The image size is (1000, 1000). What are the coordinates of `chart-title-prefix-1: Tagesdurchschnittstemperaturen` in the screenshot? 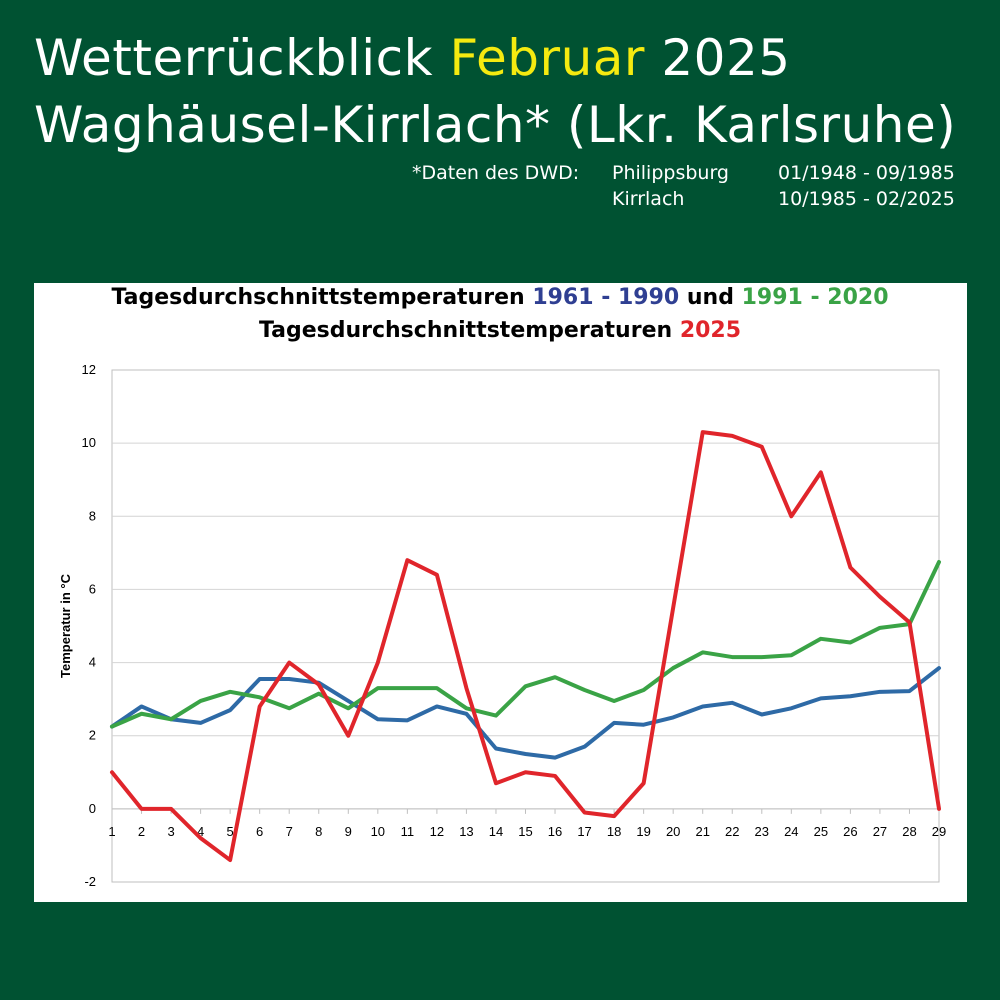 It's located at (321, 297).